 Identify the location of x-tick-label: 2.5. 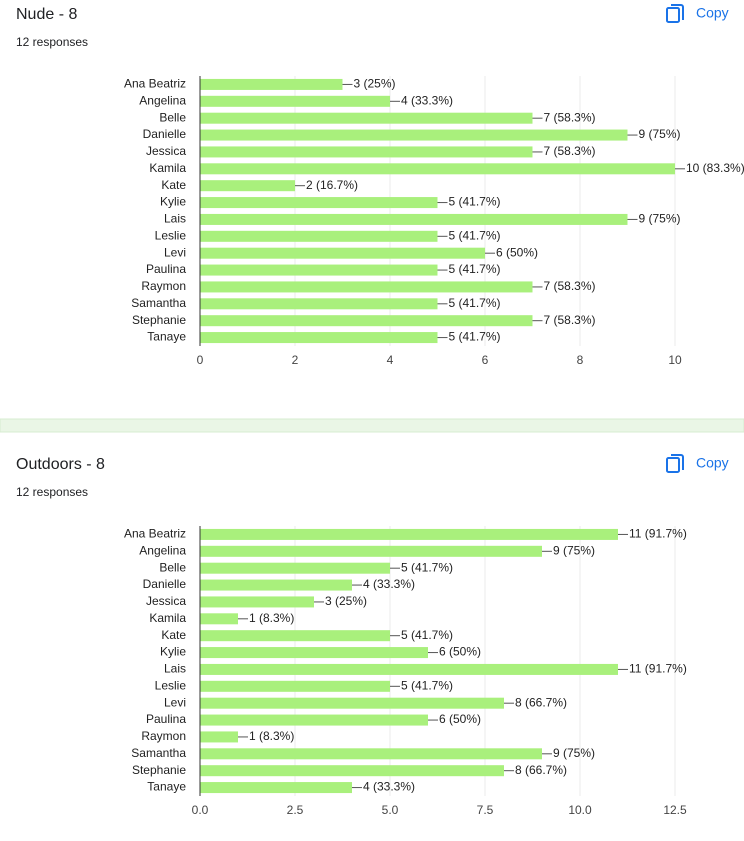
(295, 810).